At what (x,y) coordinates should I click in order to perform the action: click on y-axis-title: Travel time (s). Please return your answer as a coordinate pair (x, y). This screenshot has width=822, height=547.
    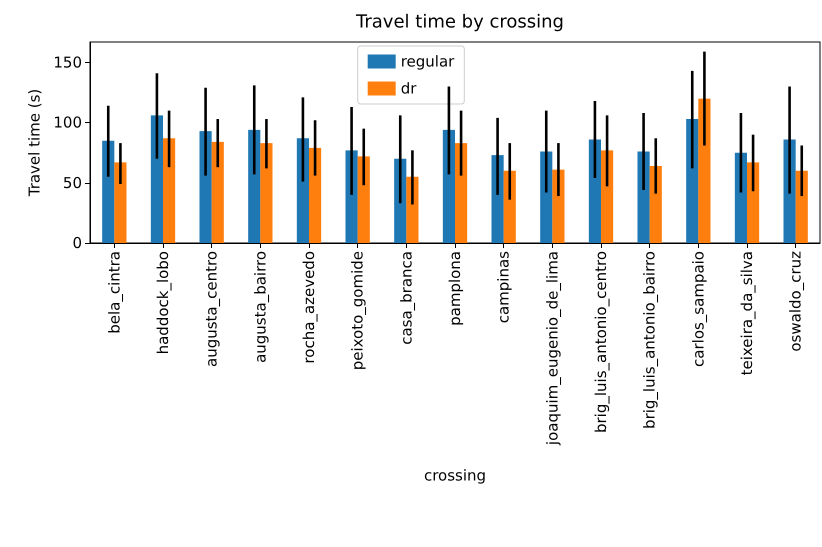
    Looking at the image, I should click on (35, 143).